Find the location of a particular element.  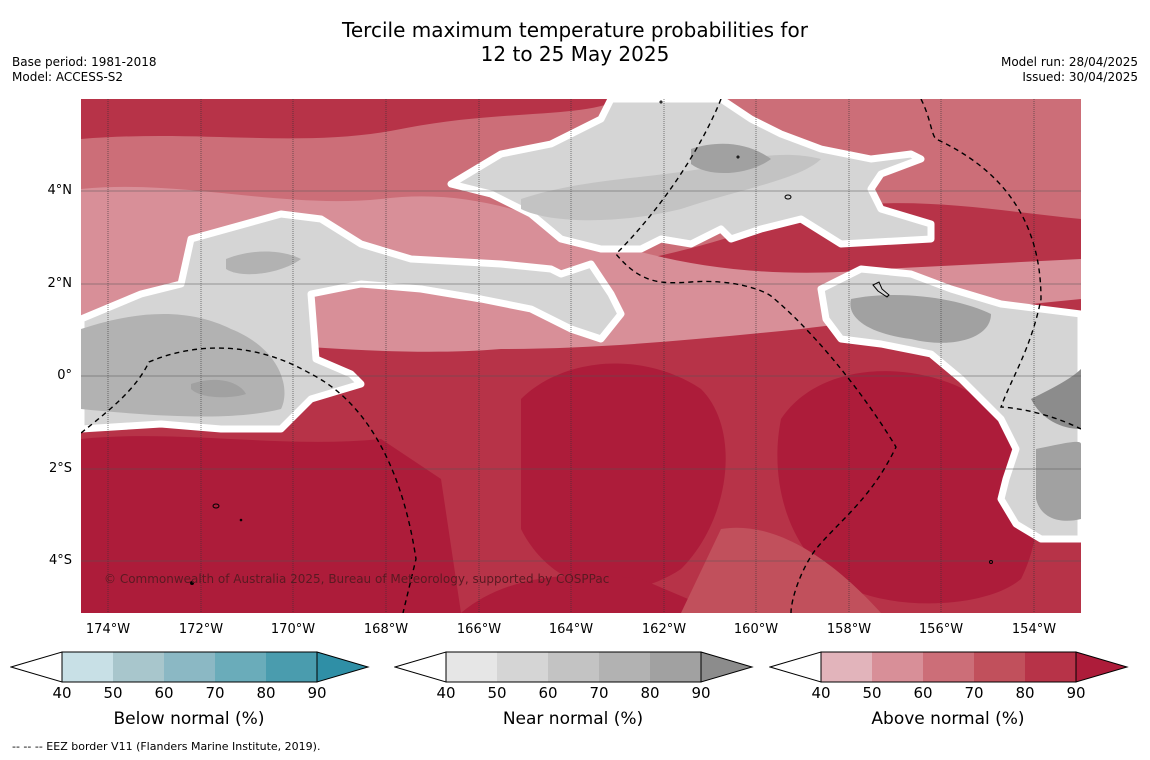

above-core-west is located at coordinates (271, 524).